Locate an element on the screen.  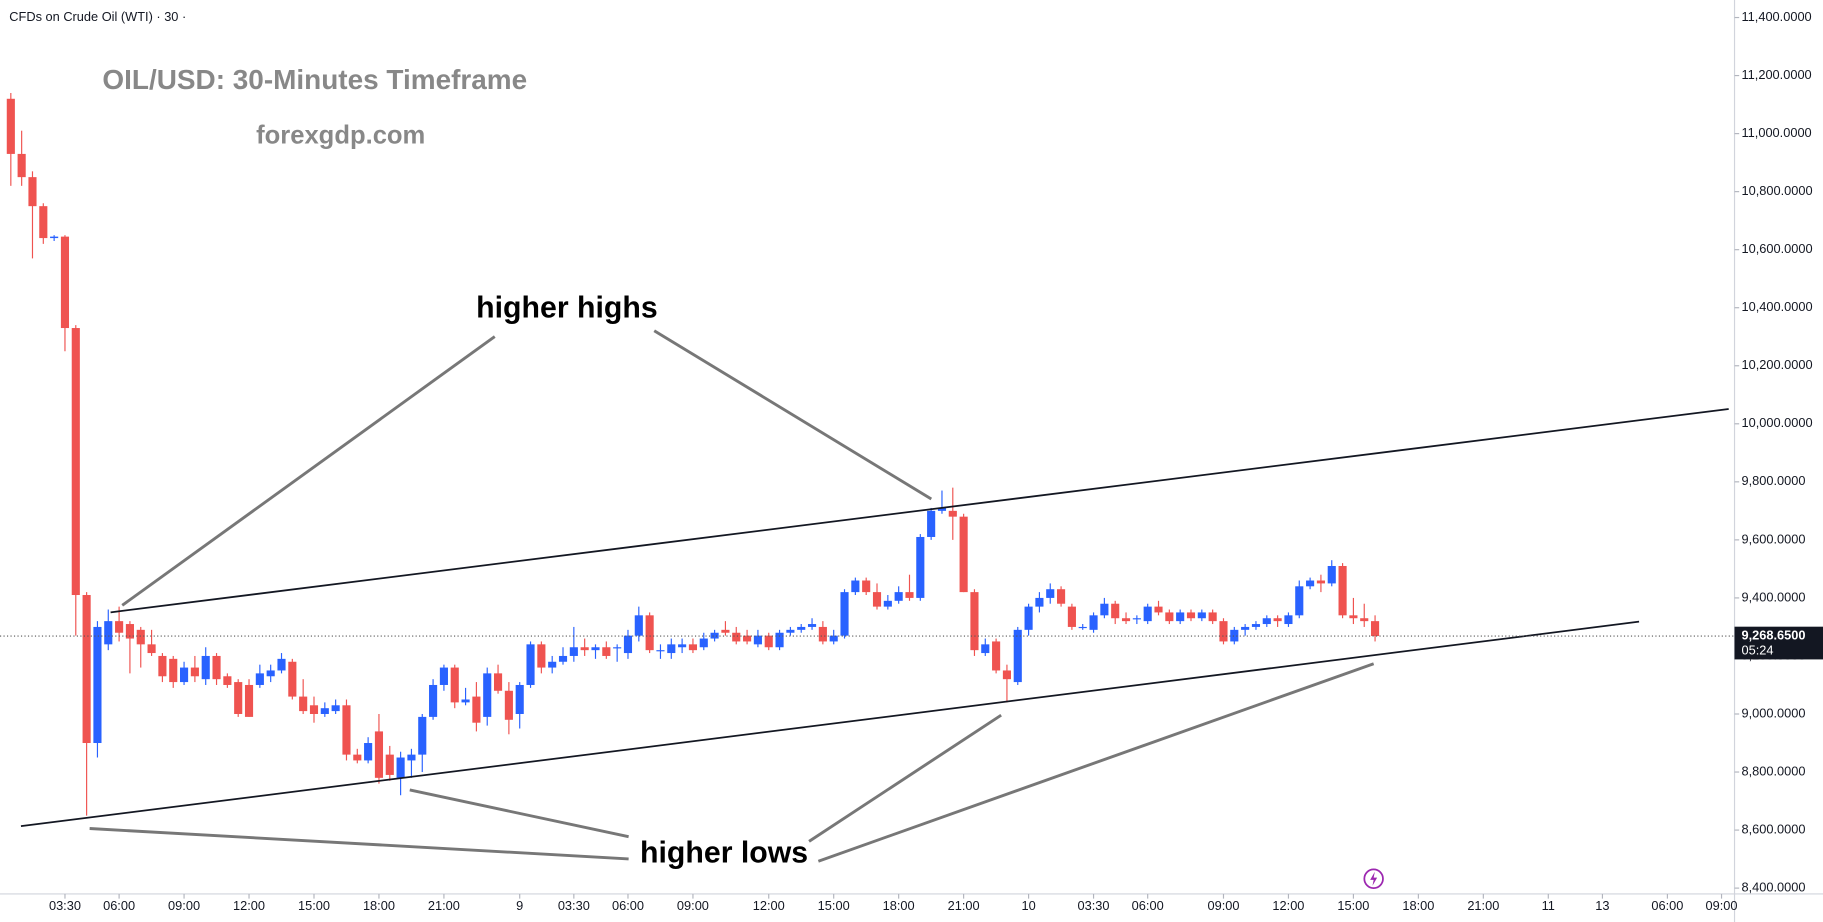
x-tick-label: 18:00 is located at coordinates (379, 905).